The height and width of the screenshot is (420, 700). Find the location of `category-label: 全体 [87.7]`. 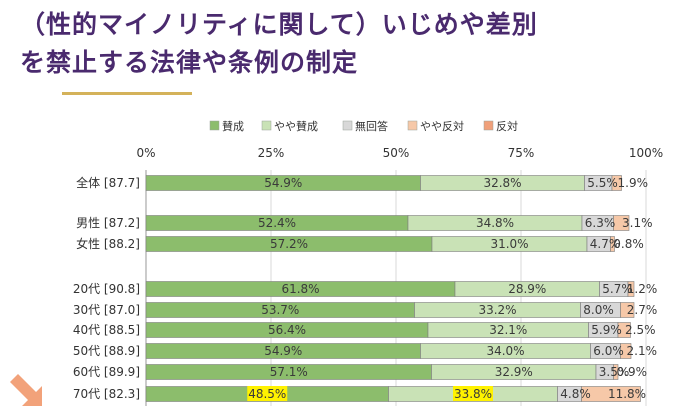

category-label: 全体 [87.7] is located at coordinates (108, 182).